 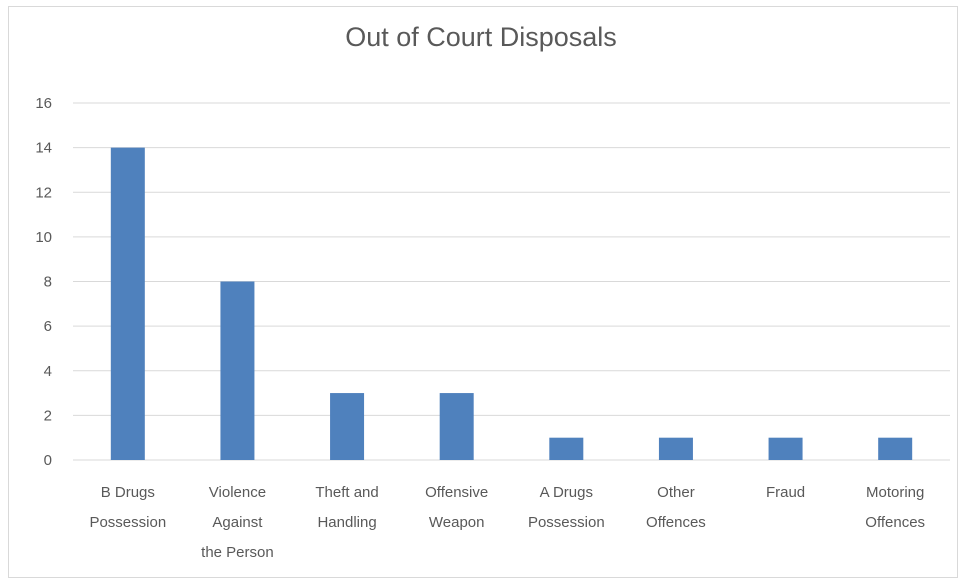 What do you see at coordinates (48, 326) in the screenshot?
I see `y-tick-label: 6` at bounding box center [48, 326].